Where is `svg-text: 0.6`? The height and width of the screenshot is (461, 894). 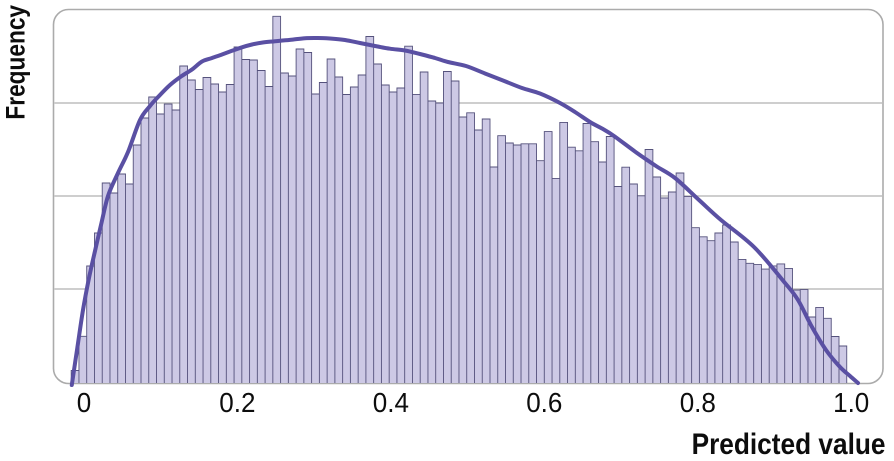 svg-text: 0.6 is located at coordinates (544, 402).